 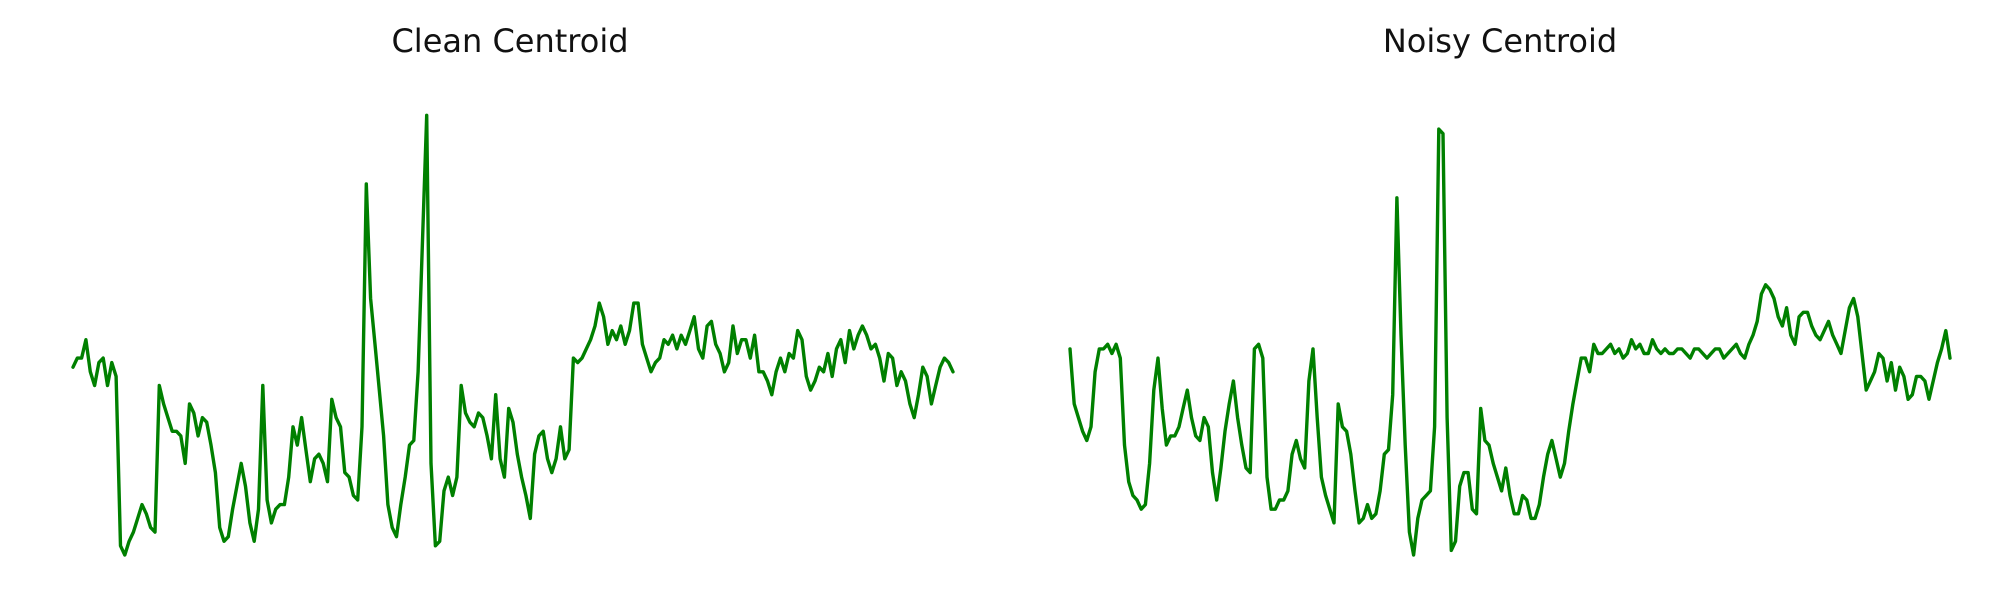 I want to click on chart-title-clean-centroid: Clean Centroid, so click(x=510, y=41).